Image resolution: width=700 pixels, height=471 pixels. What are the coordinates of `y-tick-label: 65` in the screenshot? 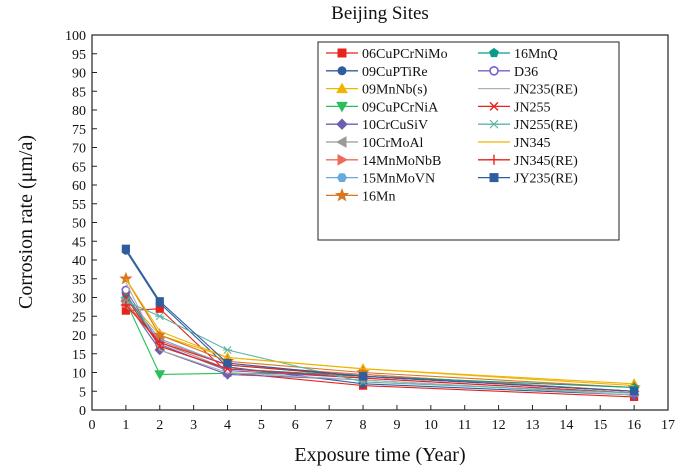 It's located at (79, 167).